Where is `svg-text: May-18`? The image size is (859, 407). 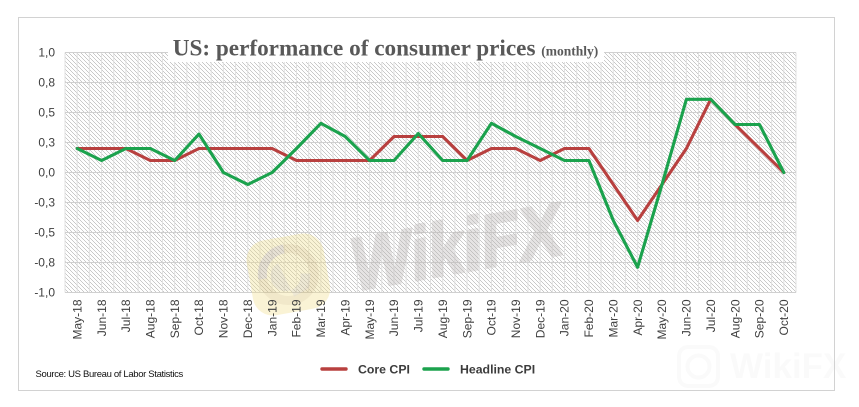
svg-text: May-18 is located at coordinates (77, 319).